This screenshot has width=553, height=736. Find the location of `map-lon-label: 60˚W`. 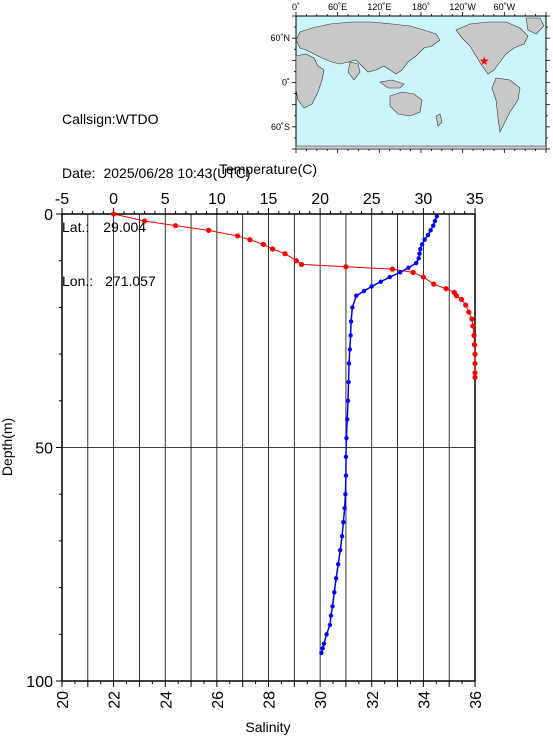

map-lon-label: 60˚W is located at coordinates (505, 7).